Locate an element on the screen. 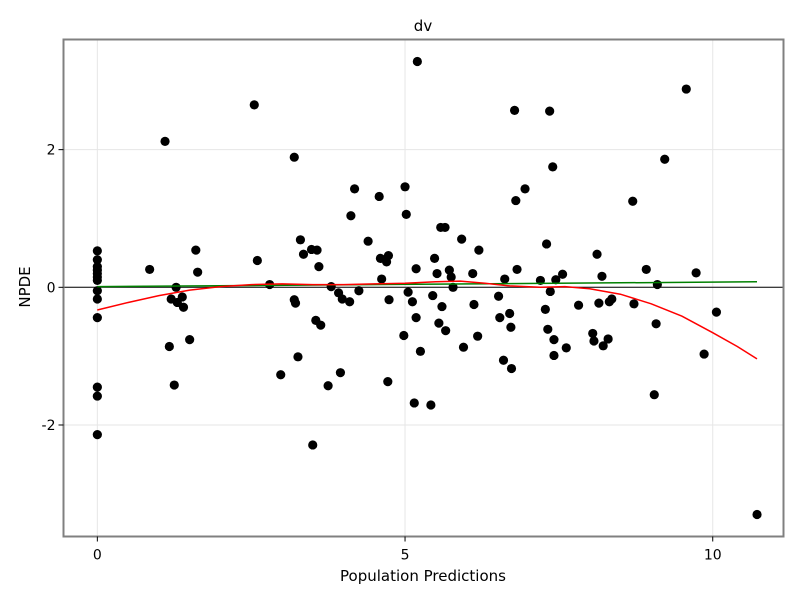 The height and width of the screenshot is (600, 800). y-tick-label: 2 is located at coordinates (51, 151).